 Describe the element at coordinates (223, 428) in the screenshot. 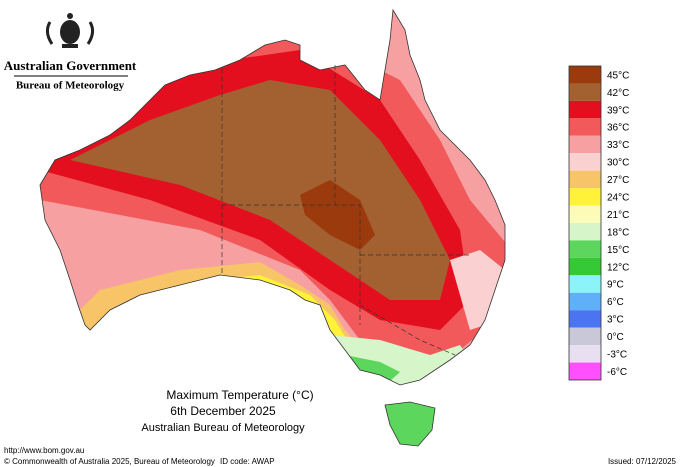

I see `map-source: Australian Bureau of Meteorology` at that location.